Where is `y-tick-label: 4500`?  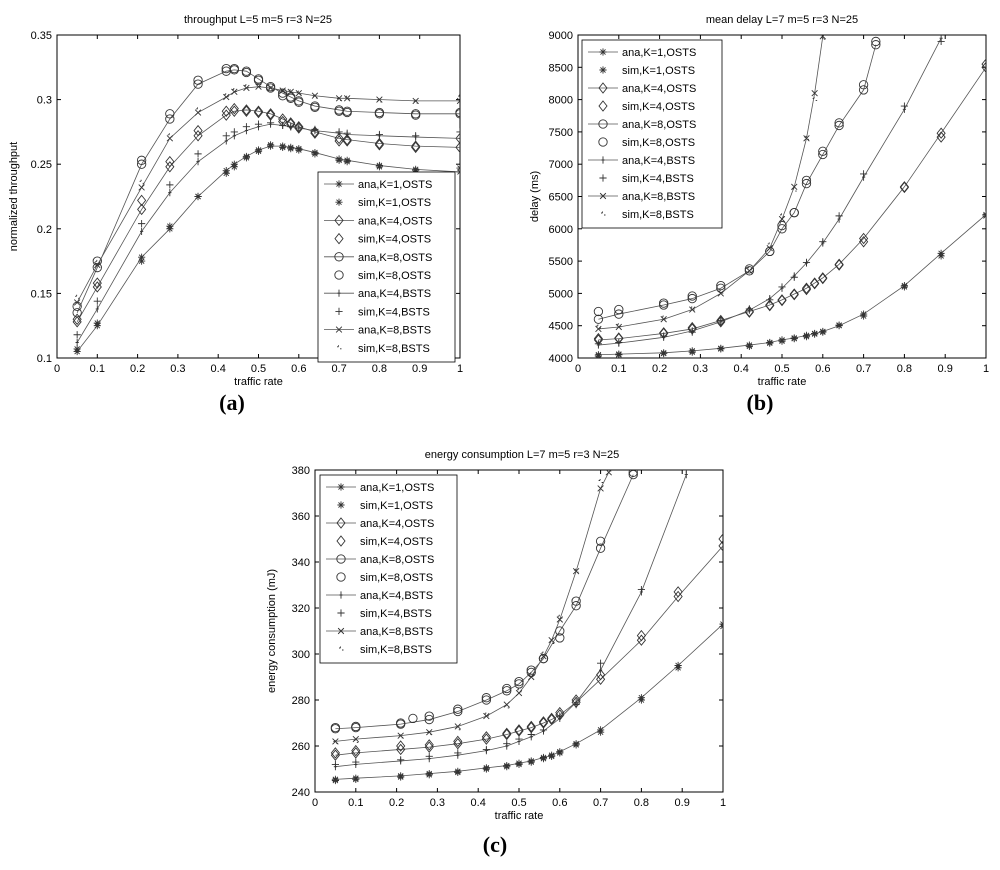 y-tick-label: 4500 is located at coordinates (561, 327).